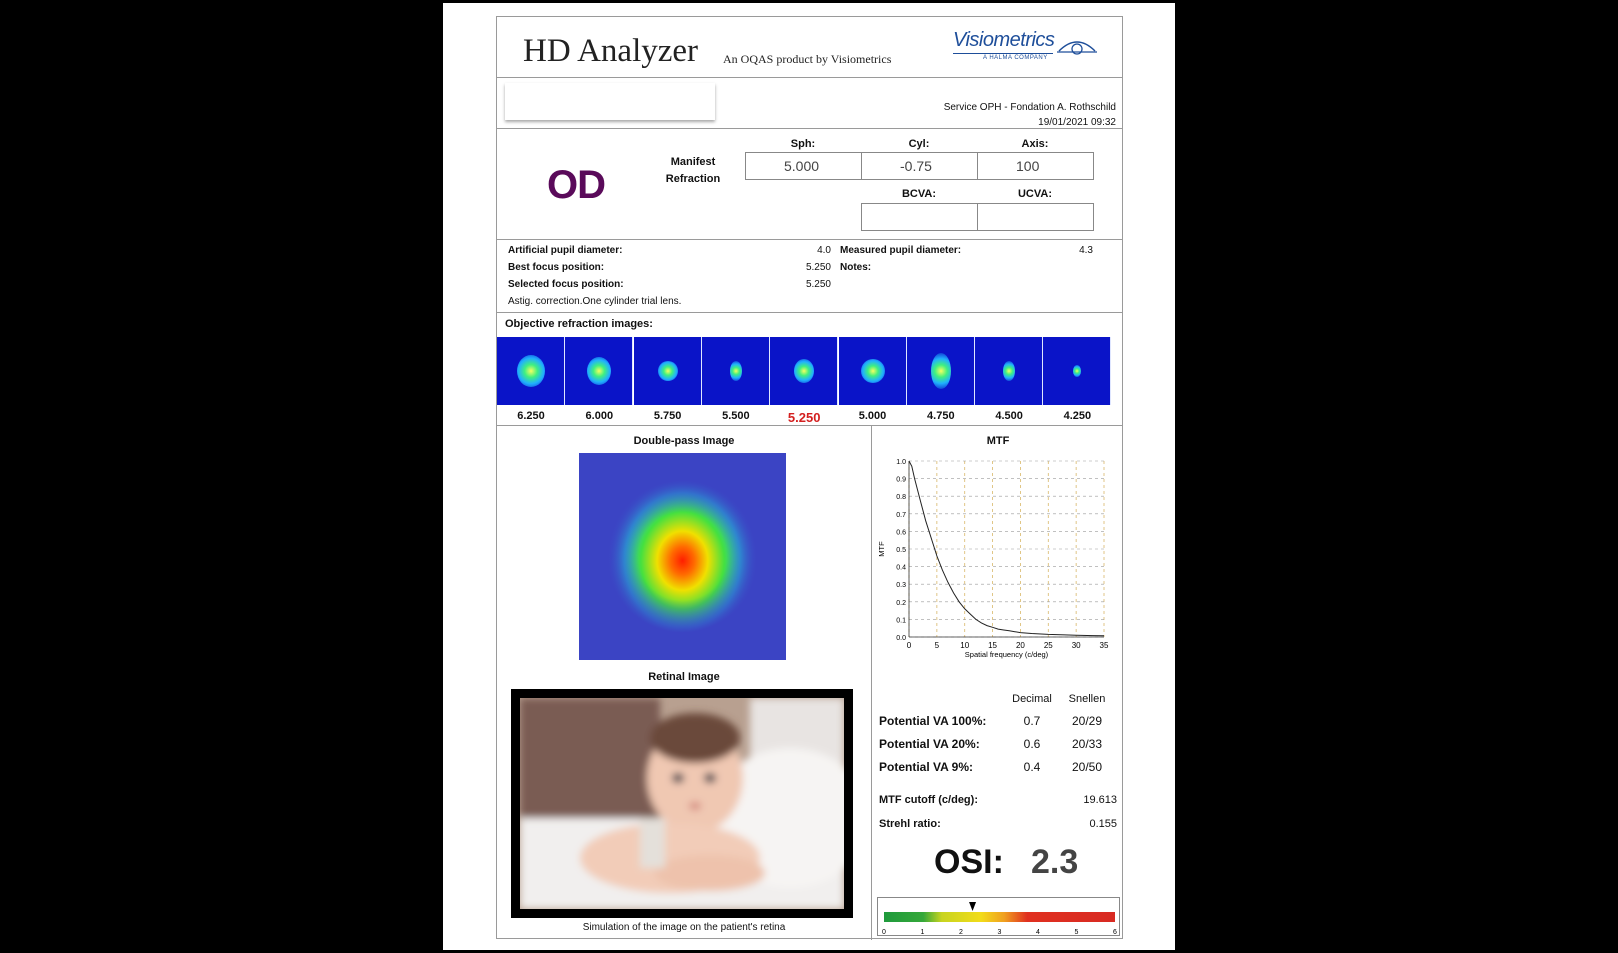 Image resolution: width=1618 pixels, height=953 pixels. I want to click on x-tick-label: 30, so click(1076, 645).